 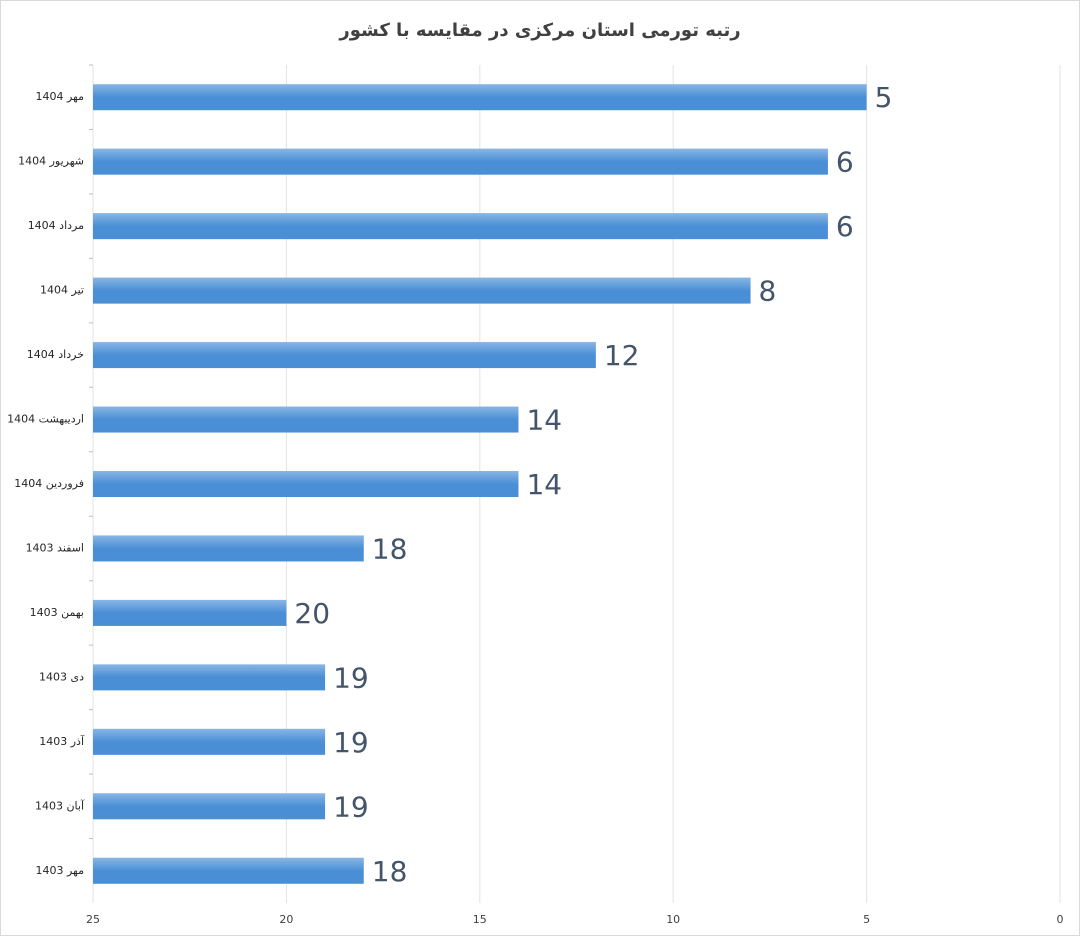 I want to click on y-tick-label: شهریور 1404, so click(x=51, y=161).